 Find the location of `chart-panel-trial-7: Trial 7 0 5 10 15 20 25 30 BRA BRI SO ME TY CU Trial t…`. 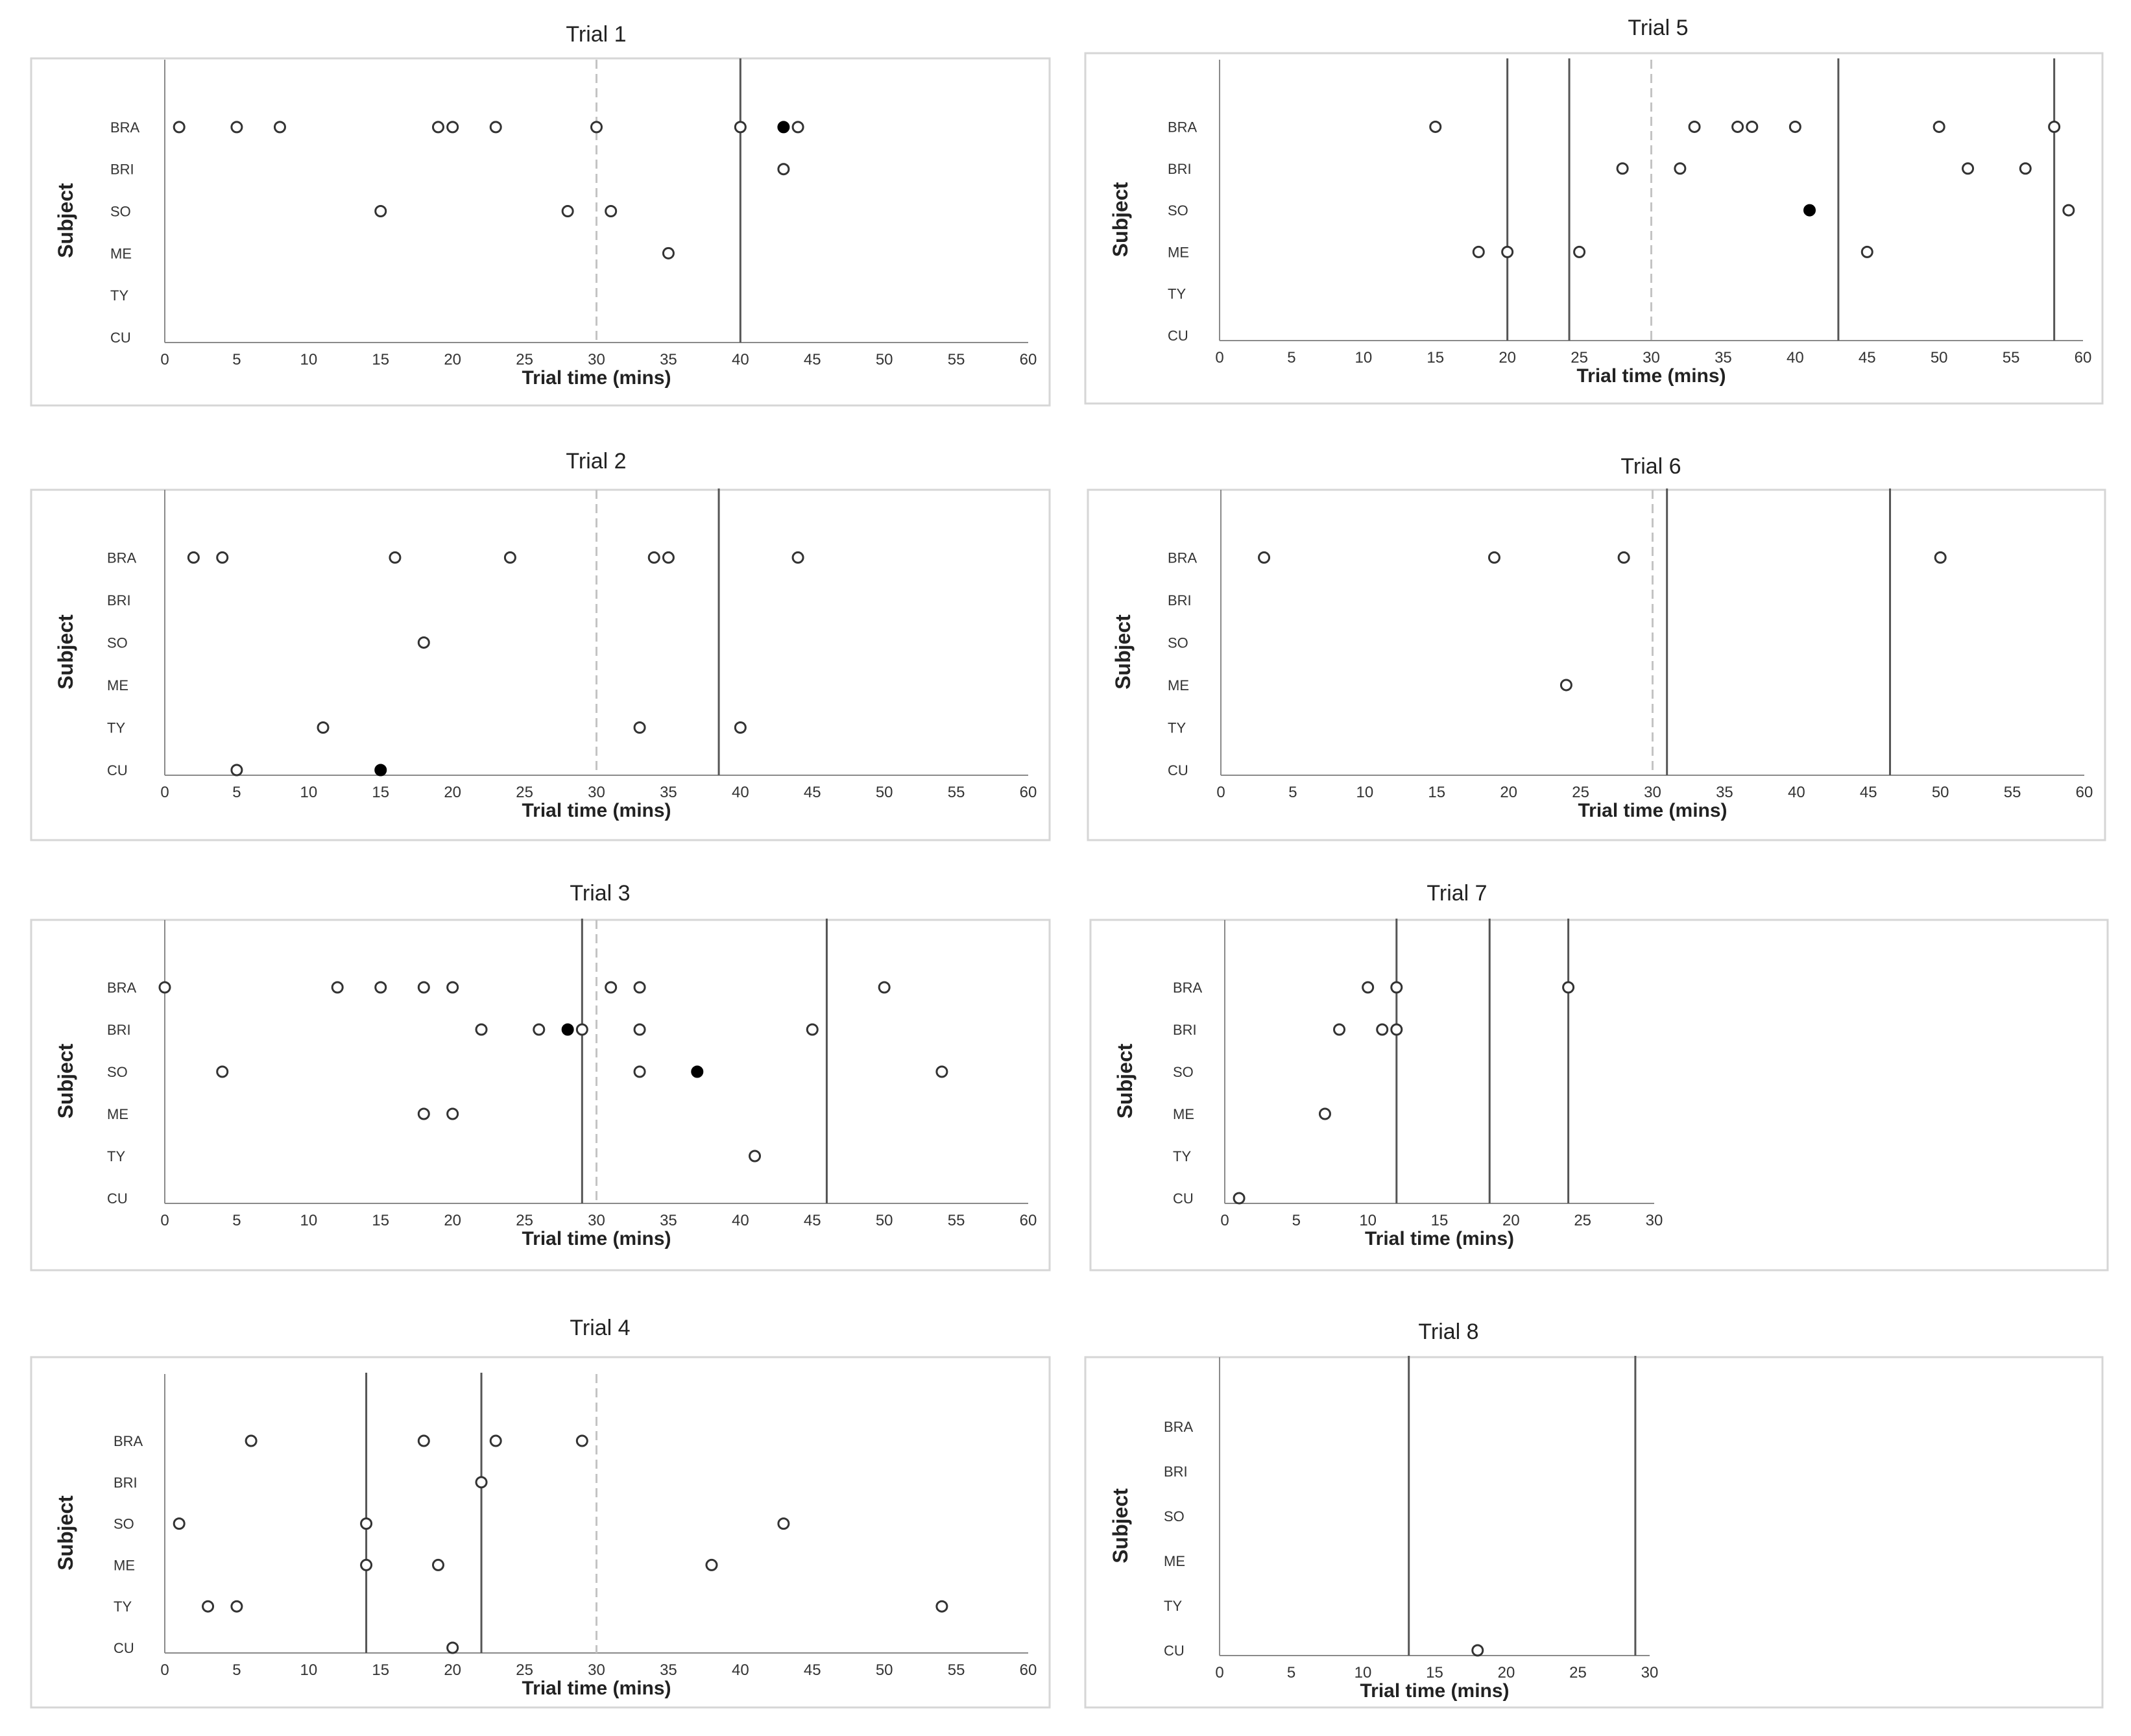

chart-panel-trial-7: Trial 7 0 5 10 15 20 25 30 BRA BRI SO ME TY CU Trial t… is located at coordinates (1599, 1076).